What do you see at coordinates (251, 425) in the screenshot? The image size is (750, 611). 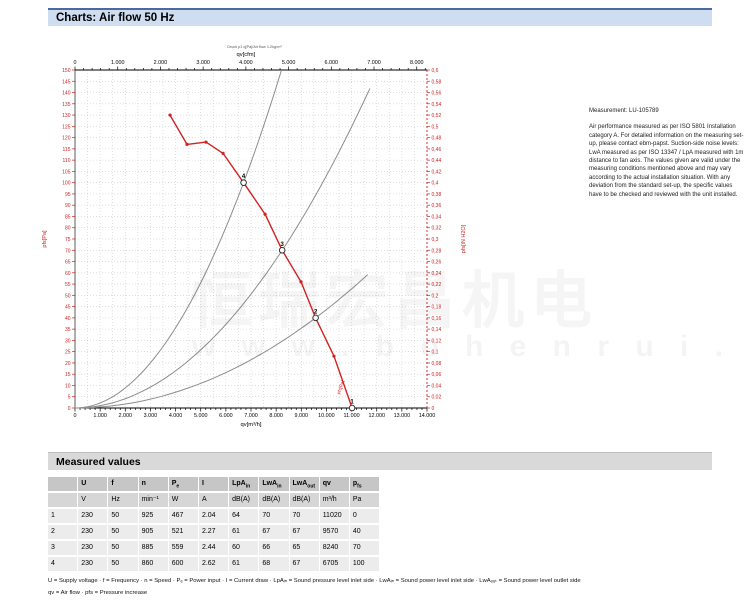 I see `svg-text: qv[m³/h]` at bounding box center [251, 425].